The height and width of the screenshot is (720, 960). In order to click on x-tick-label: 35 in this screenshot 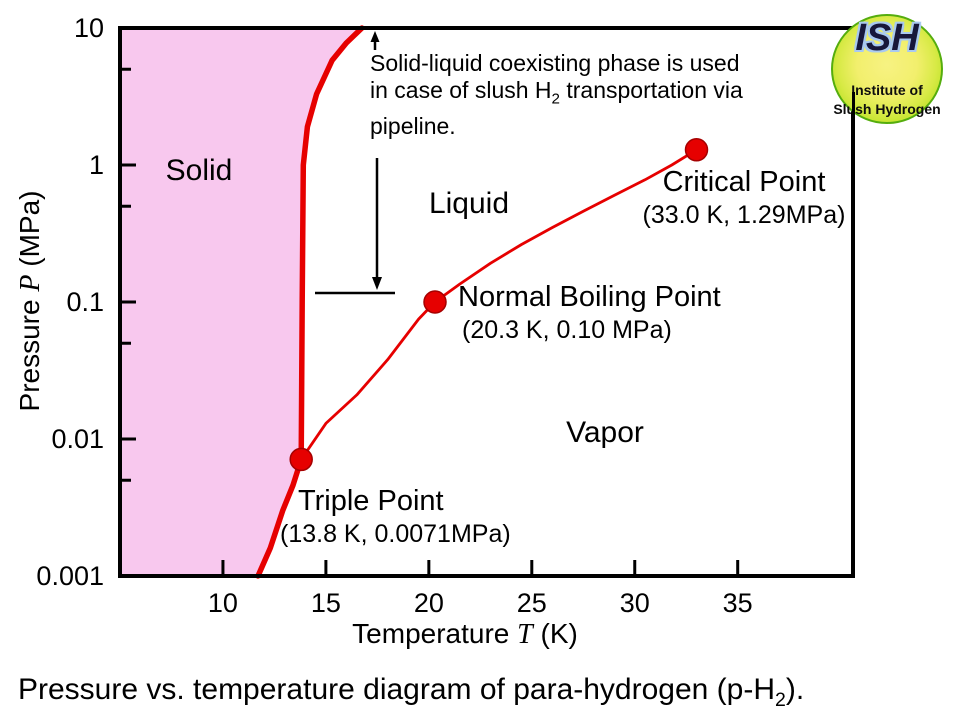, I will do `click(737, 603)`.